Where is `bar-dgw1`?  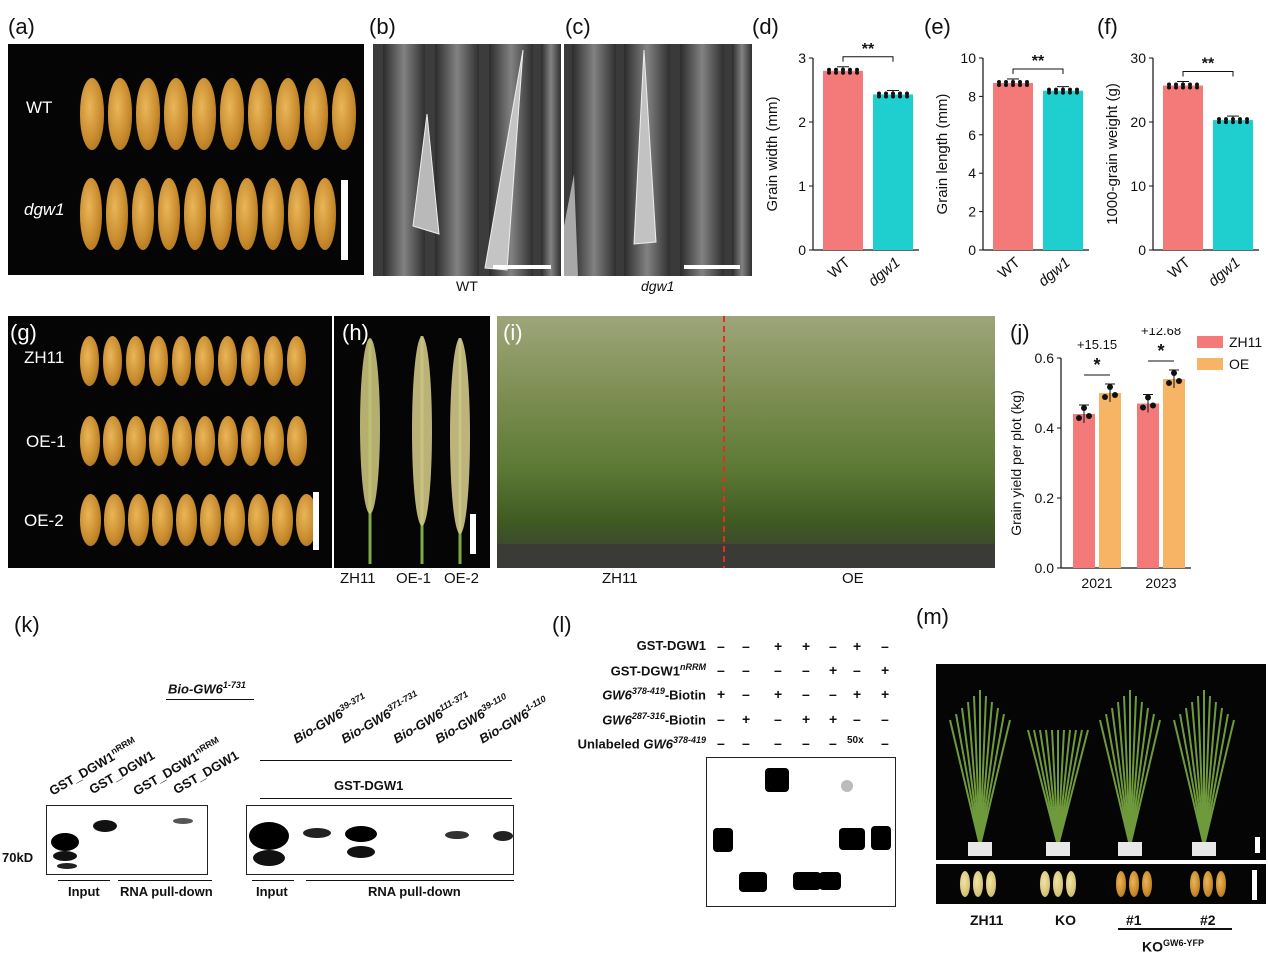 bar-dgw1 is located at coordinates (1233, 185).